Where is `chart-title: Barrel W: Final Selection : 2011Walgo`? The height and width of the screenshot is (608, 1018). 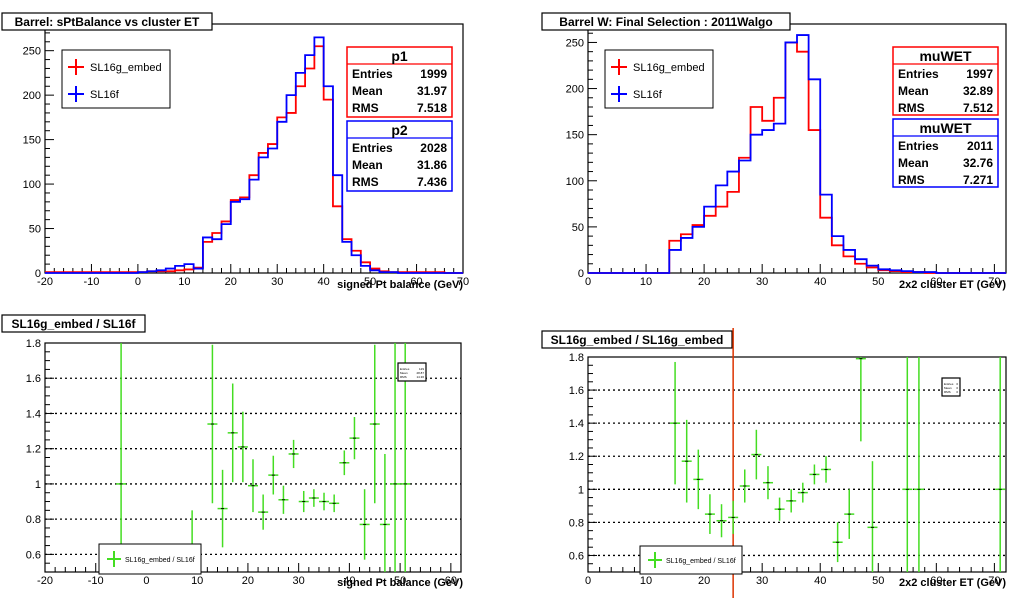 chart-title: Barrel W: Final Selection : 2011Walgo is located at coordinates (665, 22).